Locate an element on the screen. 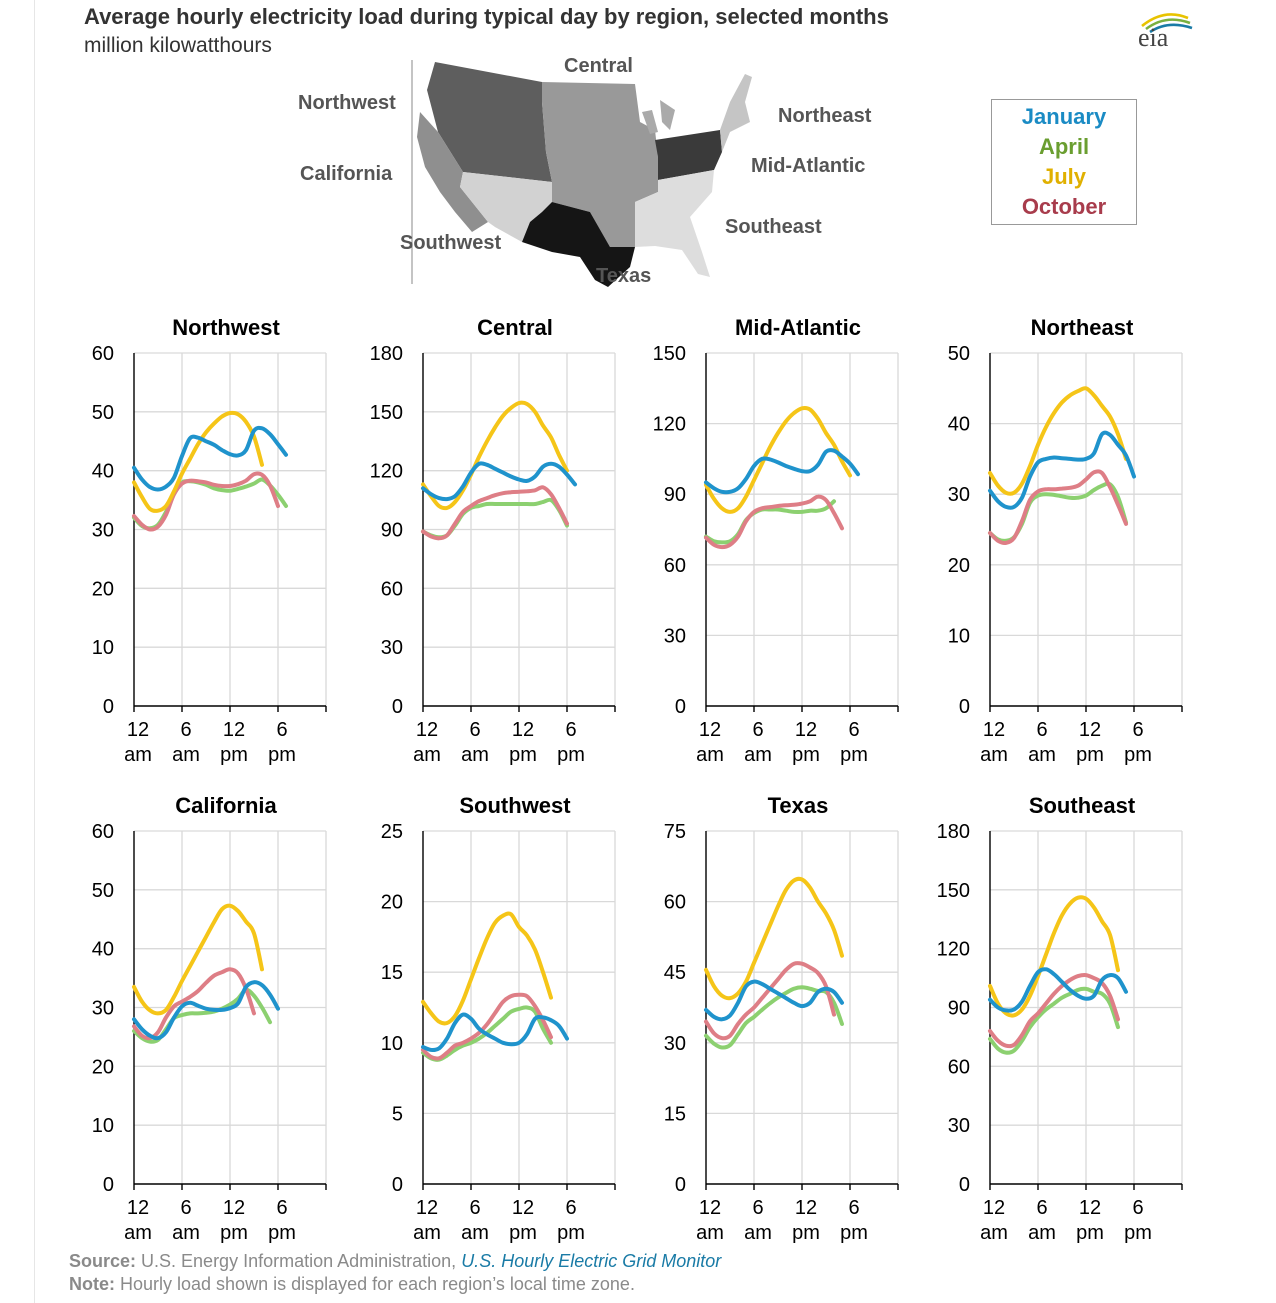 Image resolution: width=1276 pixels, height=1303 pixels. panel-mid-atlantic: Mid-Atlantic 0 30 60 90 120 150 12 am 6 am 12 pm 6 pm is located at coordinates (776, 540).